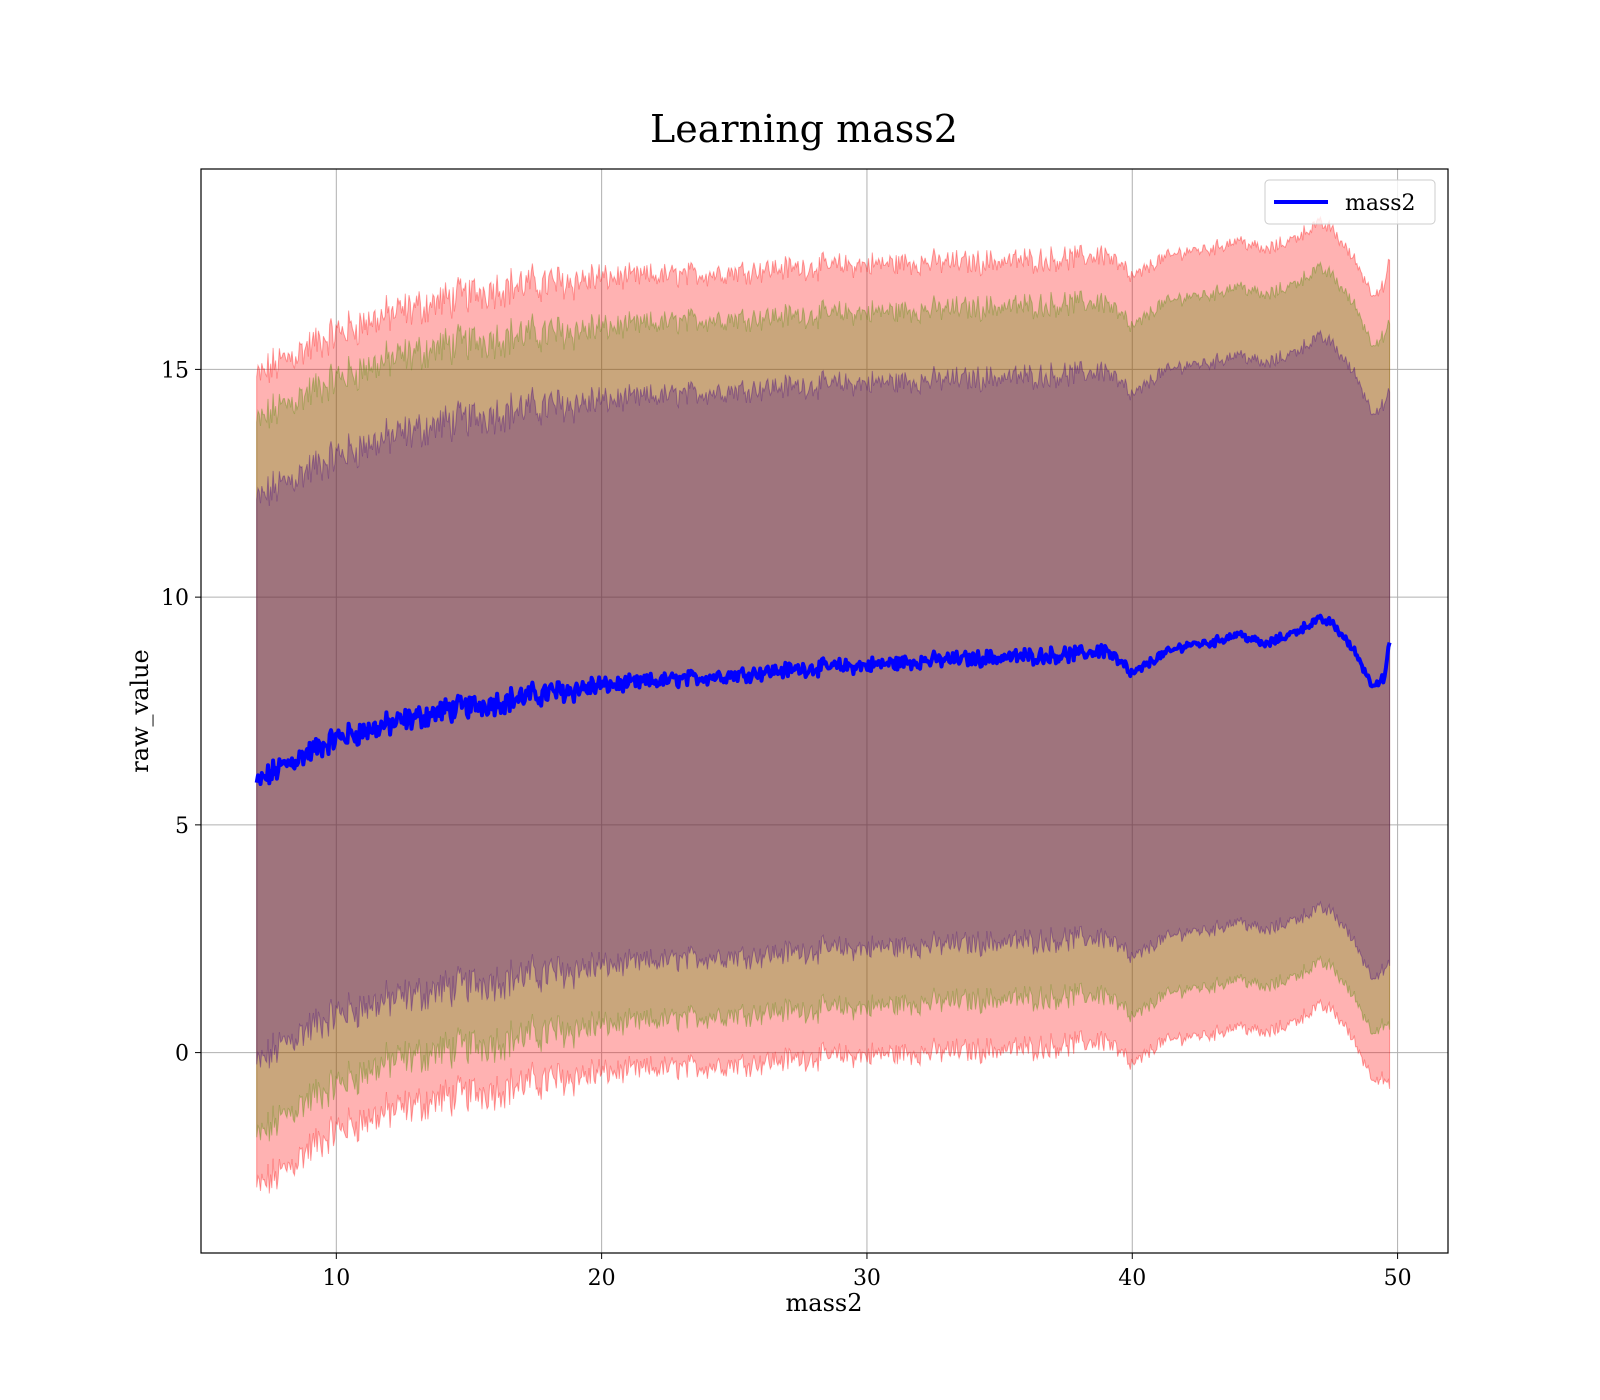 This screenshot has width=1600, height=1400. Describe the element at coordinates (182, 826) in the screenshot. I see `y-tick-label: 5` at that location.